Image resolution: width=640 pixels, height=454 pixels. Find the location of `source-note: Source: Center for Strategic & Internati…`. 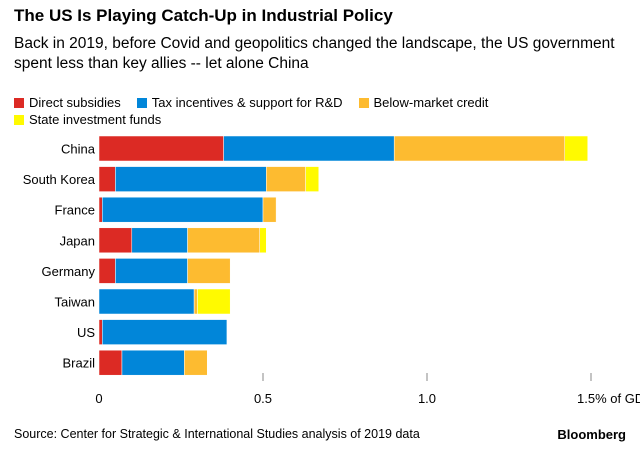

source-note: Source: Center for Strategic & Internati… is located at coordinates (217, 434).